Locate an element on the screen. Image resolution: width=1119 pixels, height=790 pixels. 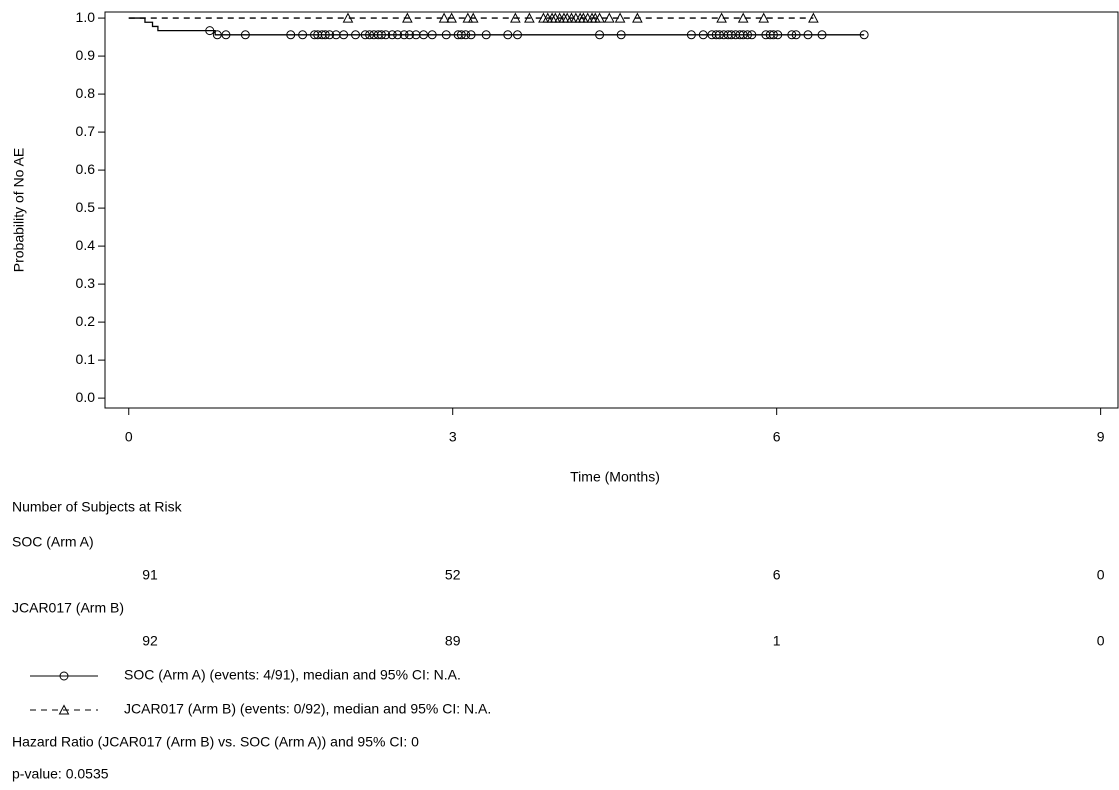
y-tick-label: 0.6 is located at coordinates (86, 169).